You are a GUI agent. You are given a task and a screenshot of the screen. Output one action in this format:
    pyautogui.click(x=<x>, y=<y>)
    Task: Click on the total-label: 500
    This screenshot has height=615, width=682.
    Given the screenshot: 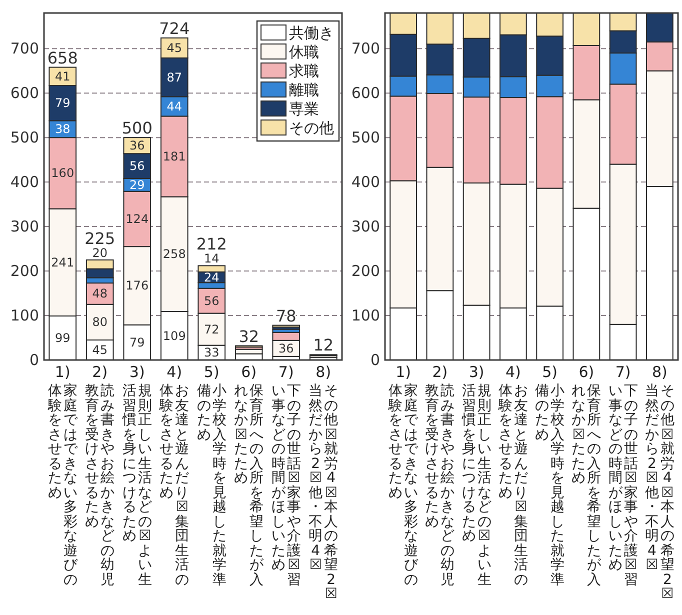 What is the action you would take?
    pyautogui.click(x=137, y=128)
    